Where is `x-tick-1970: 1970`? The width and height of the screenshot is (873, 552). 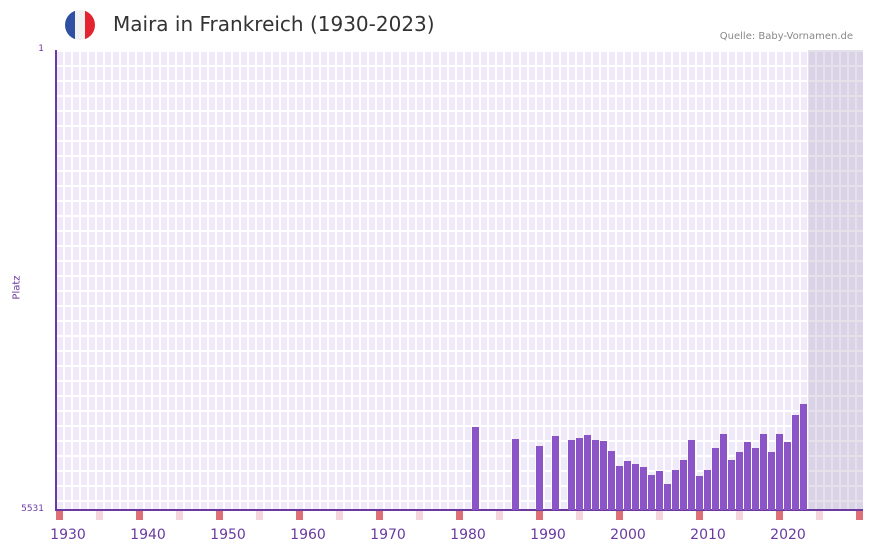
x-tick-1970: 1970 is located at coordinates (388, 535).